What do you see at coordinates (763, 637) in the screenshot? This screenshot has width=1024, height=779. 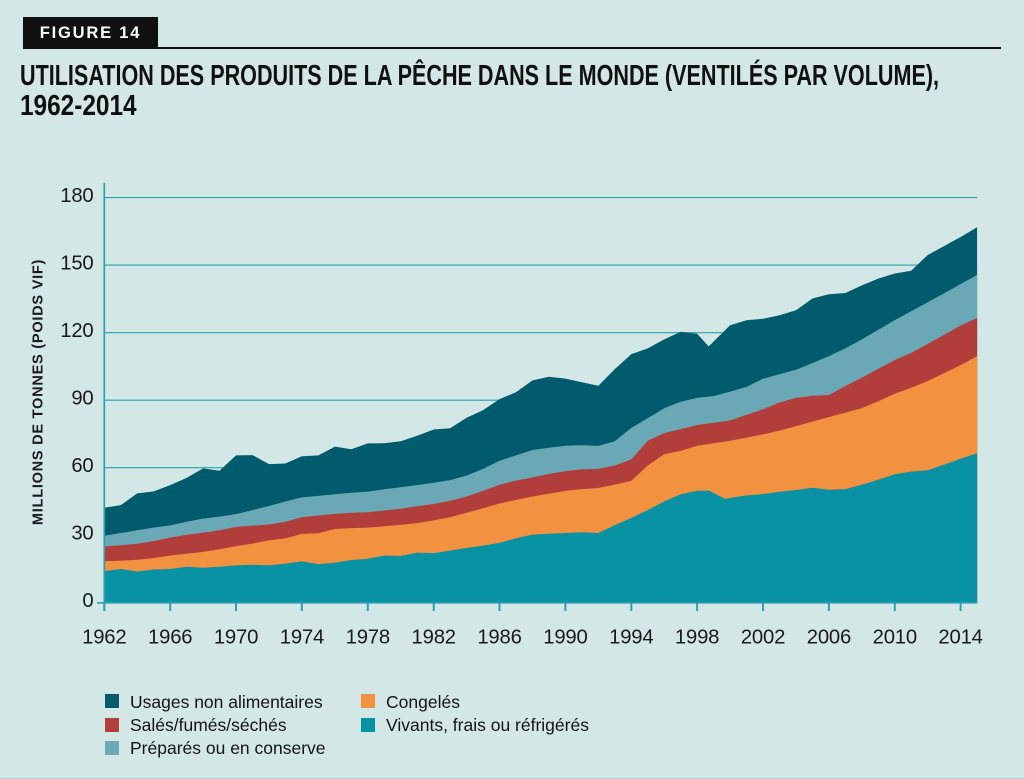 I see `svg-text: 2002` at bounding box center [763, 637].